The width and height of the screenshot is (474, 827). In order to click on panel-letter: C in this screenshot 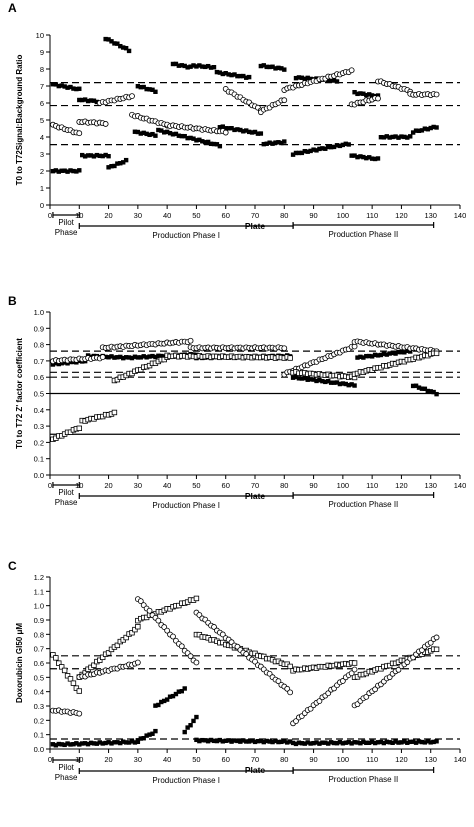, I will do `click(12, 566)`.